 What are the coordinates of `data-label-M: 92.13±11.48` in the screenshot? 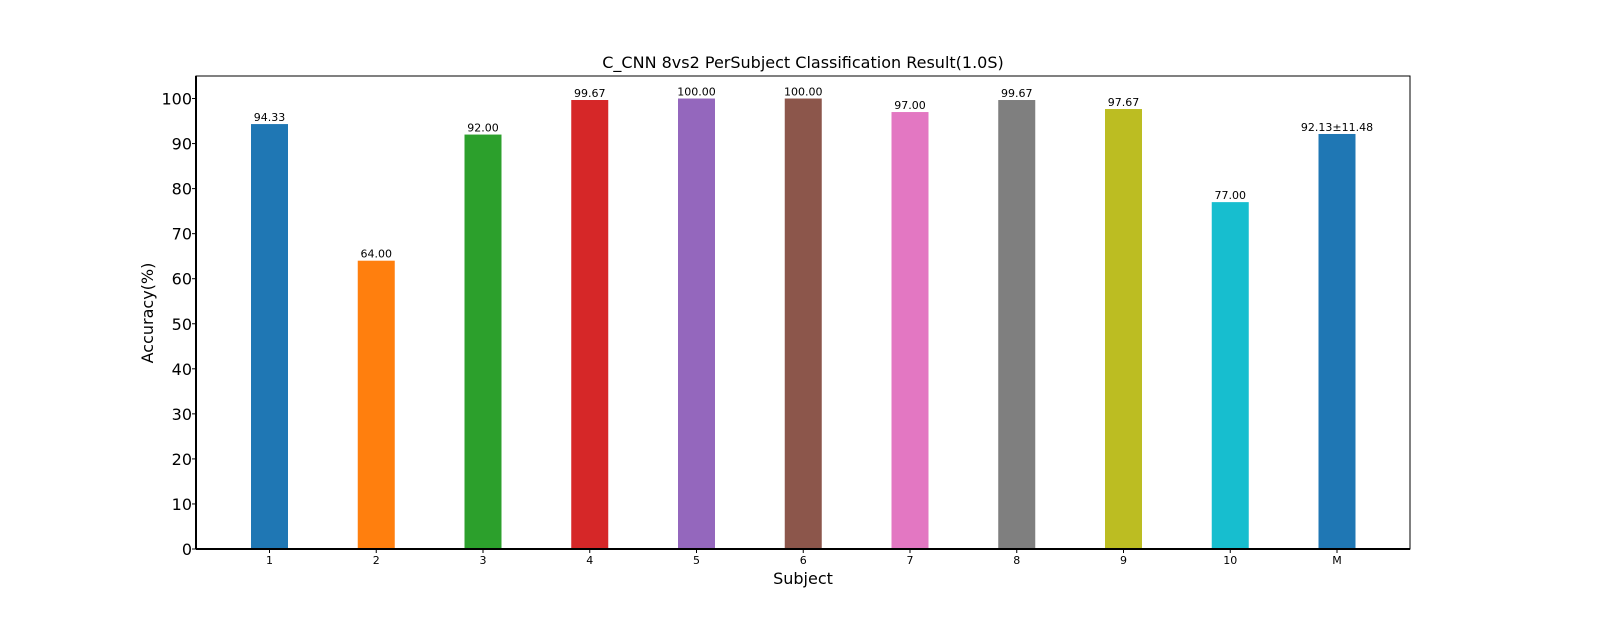 It's located at (1337, 127).